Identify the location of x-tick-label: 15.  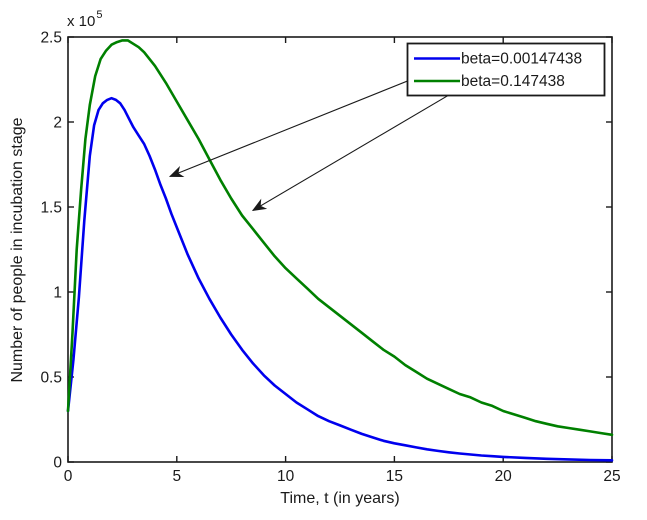
(394, 476).